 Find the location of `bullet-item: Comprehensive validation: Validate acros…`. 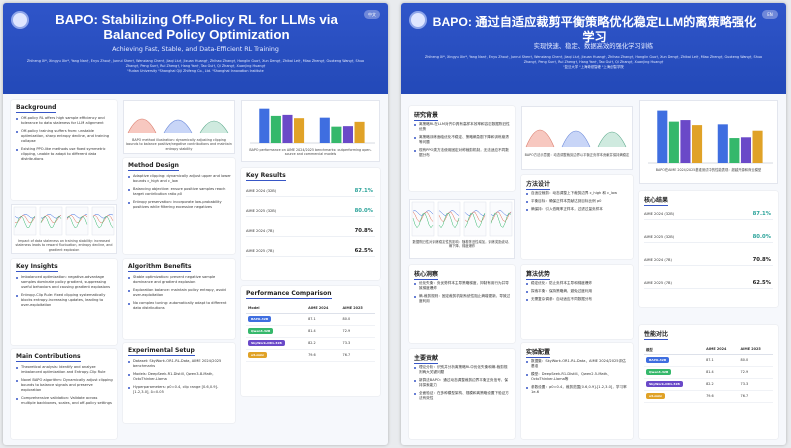

bullet-item: Comprehensive validation: Validate acros… is located at coordinates (64, 401).